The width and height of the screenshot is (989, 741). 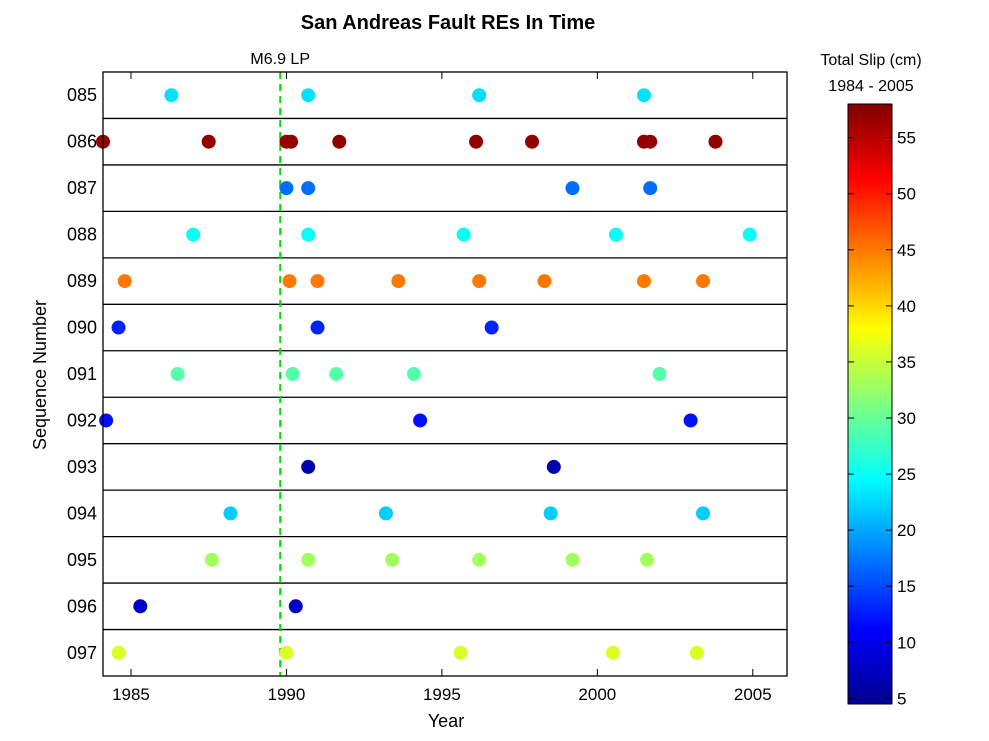 I want to click on y-tick-label: 086, so click(x=82, y=142).